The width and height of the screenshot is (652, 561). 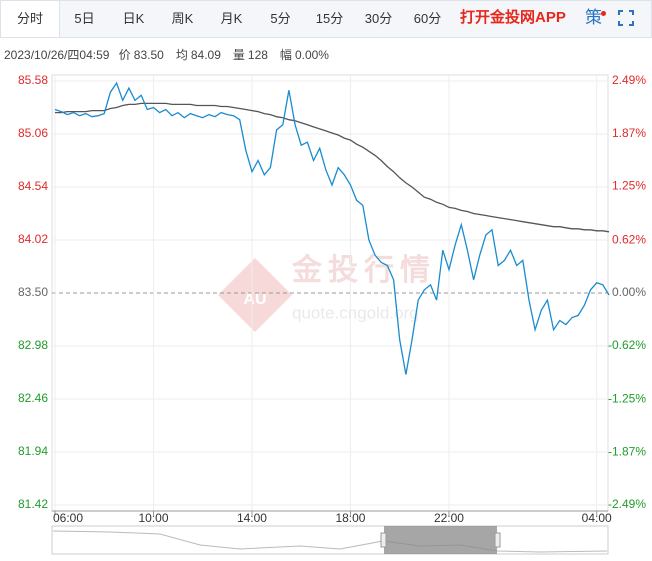 I want to click on tab: 周K, so click(x=182, y=18).